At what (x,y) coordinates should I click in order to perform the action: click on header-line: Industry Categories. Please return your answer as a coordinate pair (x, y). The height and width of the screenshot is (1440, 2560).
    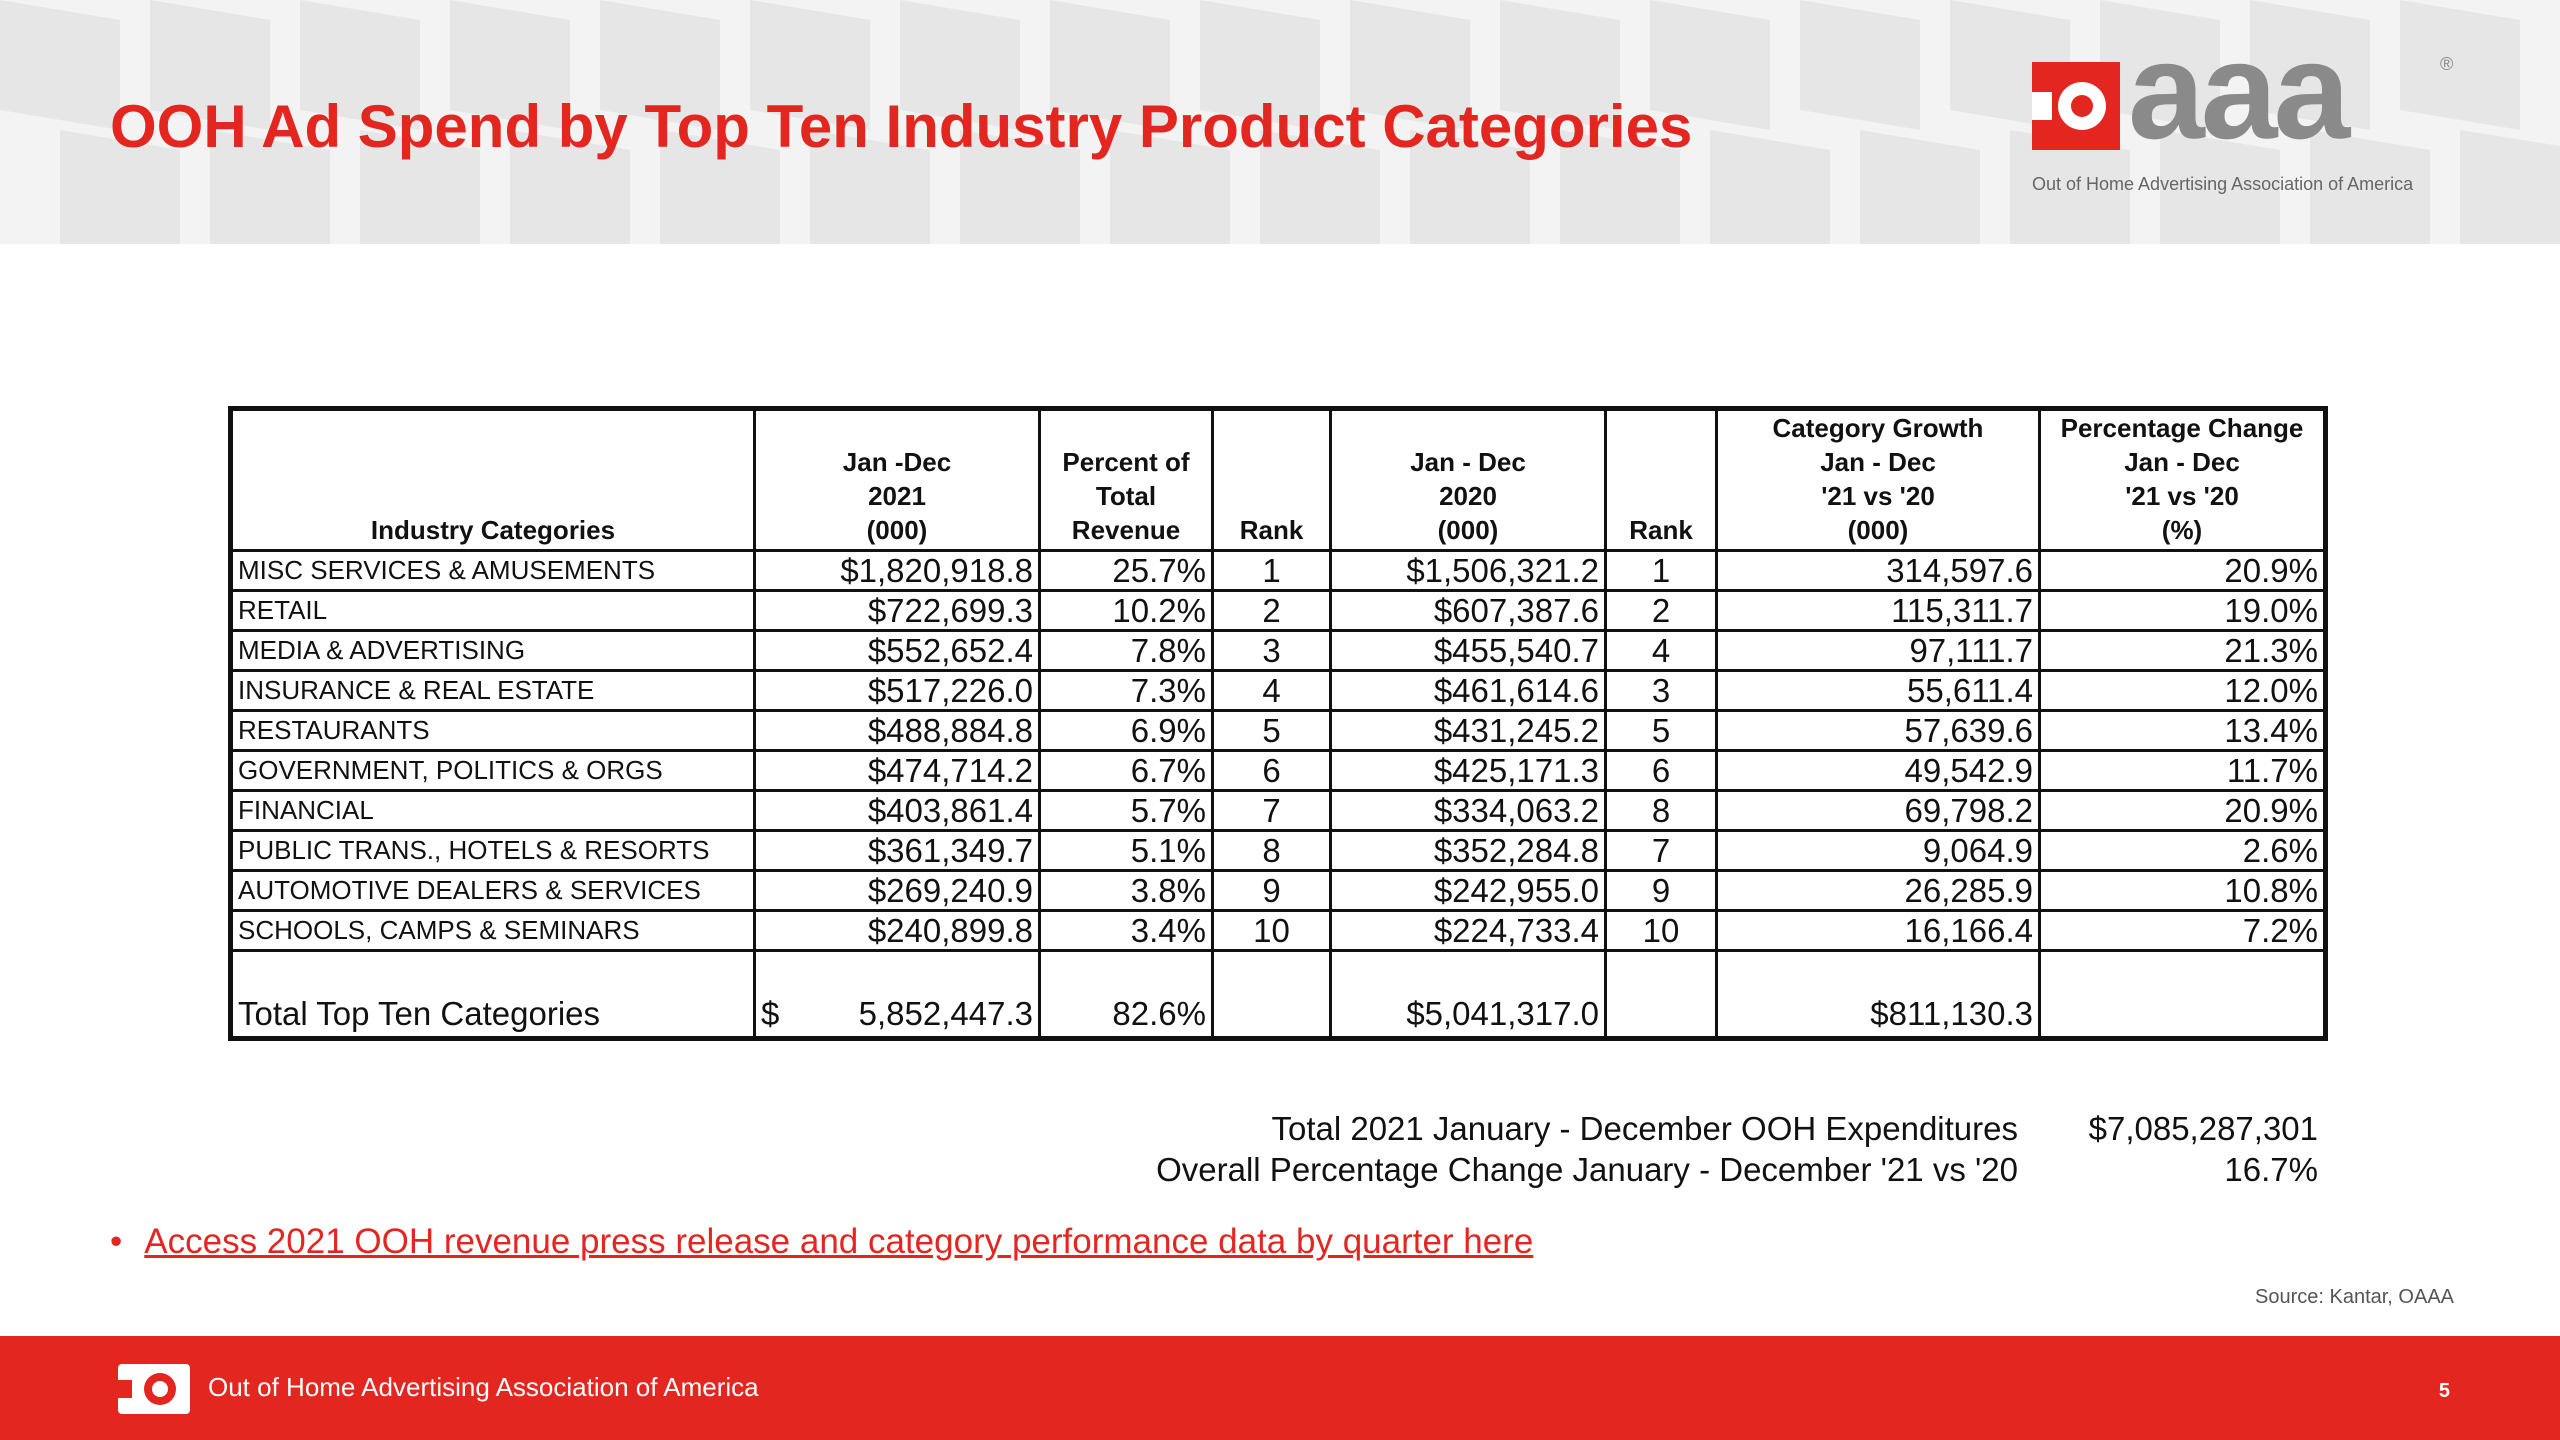
    Looking at the image, I should click on (493, 530).